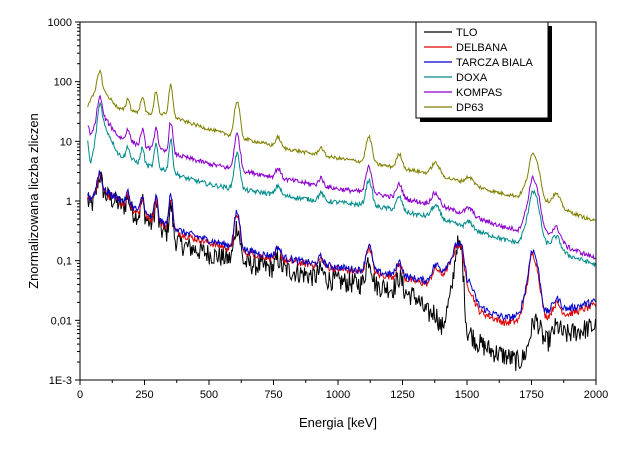  I want to click on x-tick-label: 2000, so click(596, 395).